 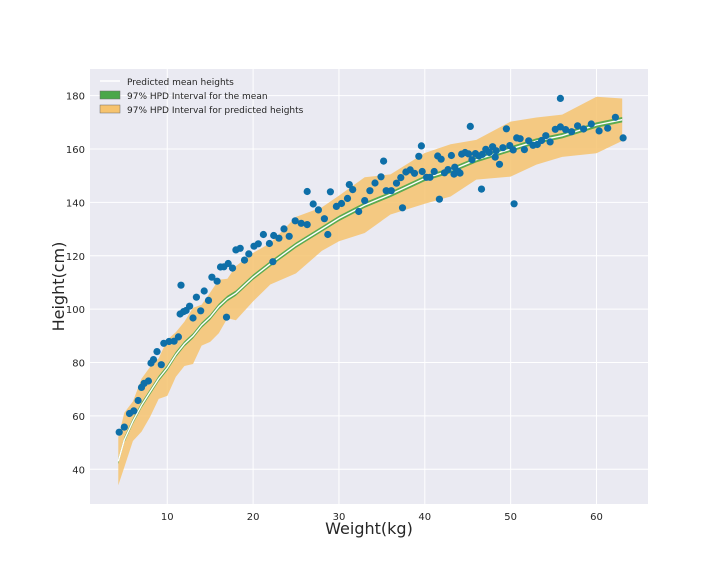 What do you see at coordinates (75, 310) in the screenshot?
I see `y-tick-label: 100` at bounding box center [75, 310].